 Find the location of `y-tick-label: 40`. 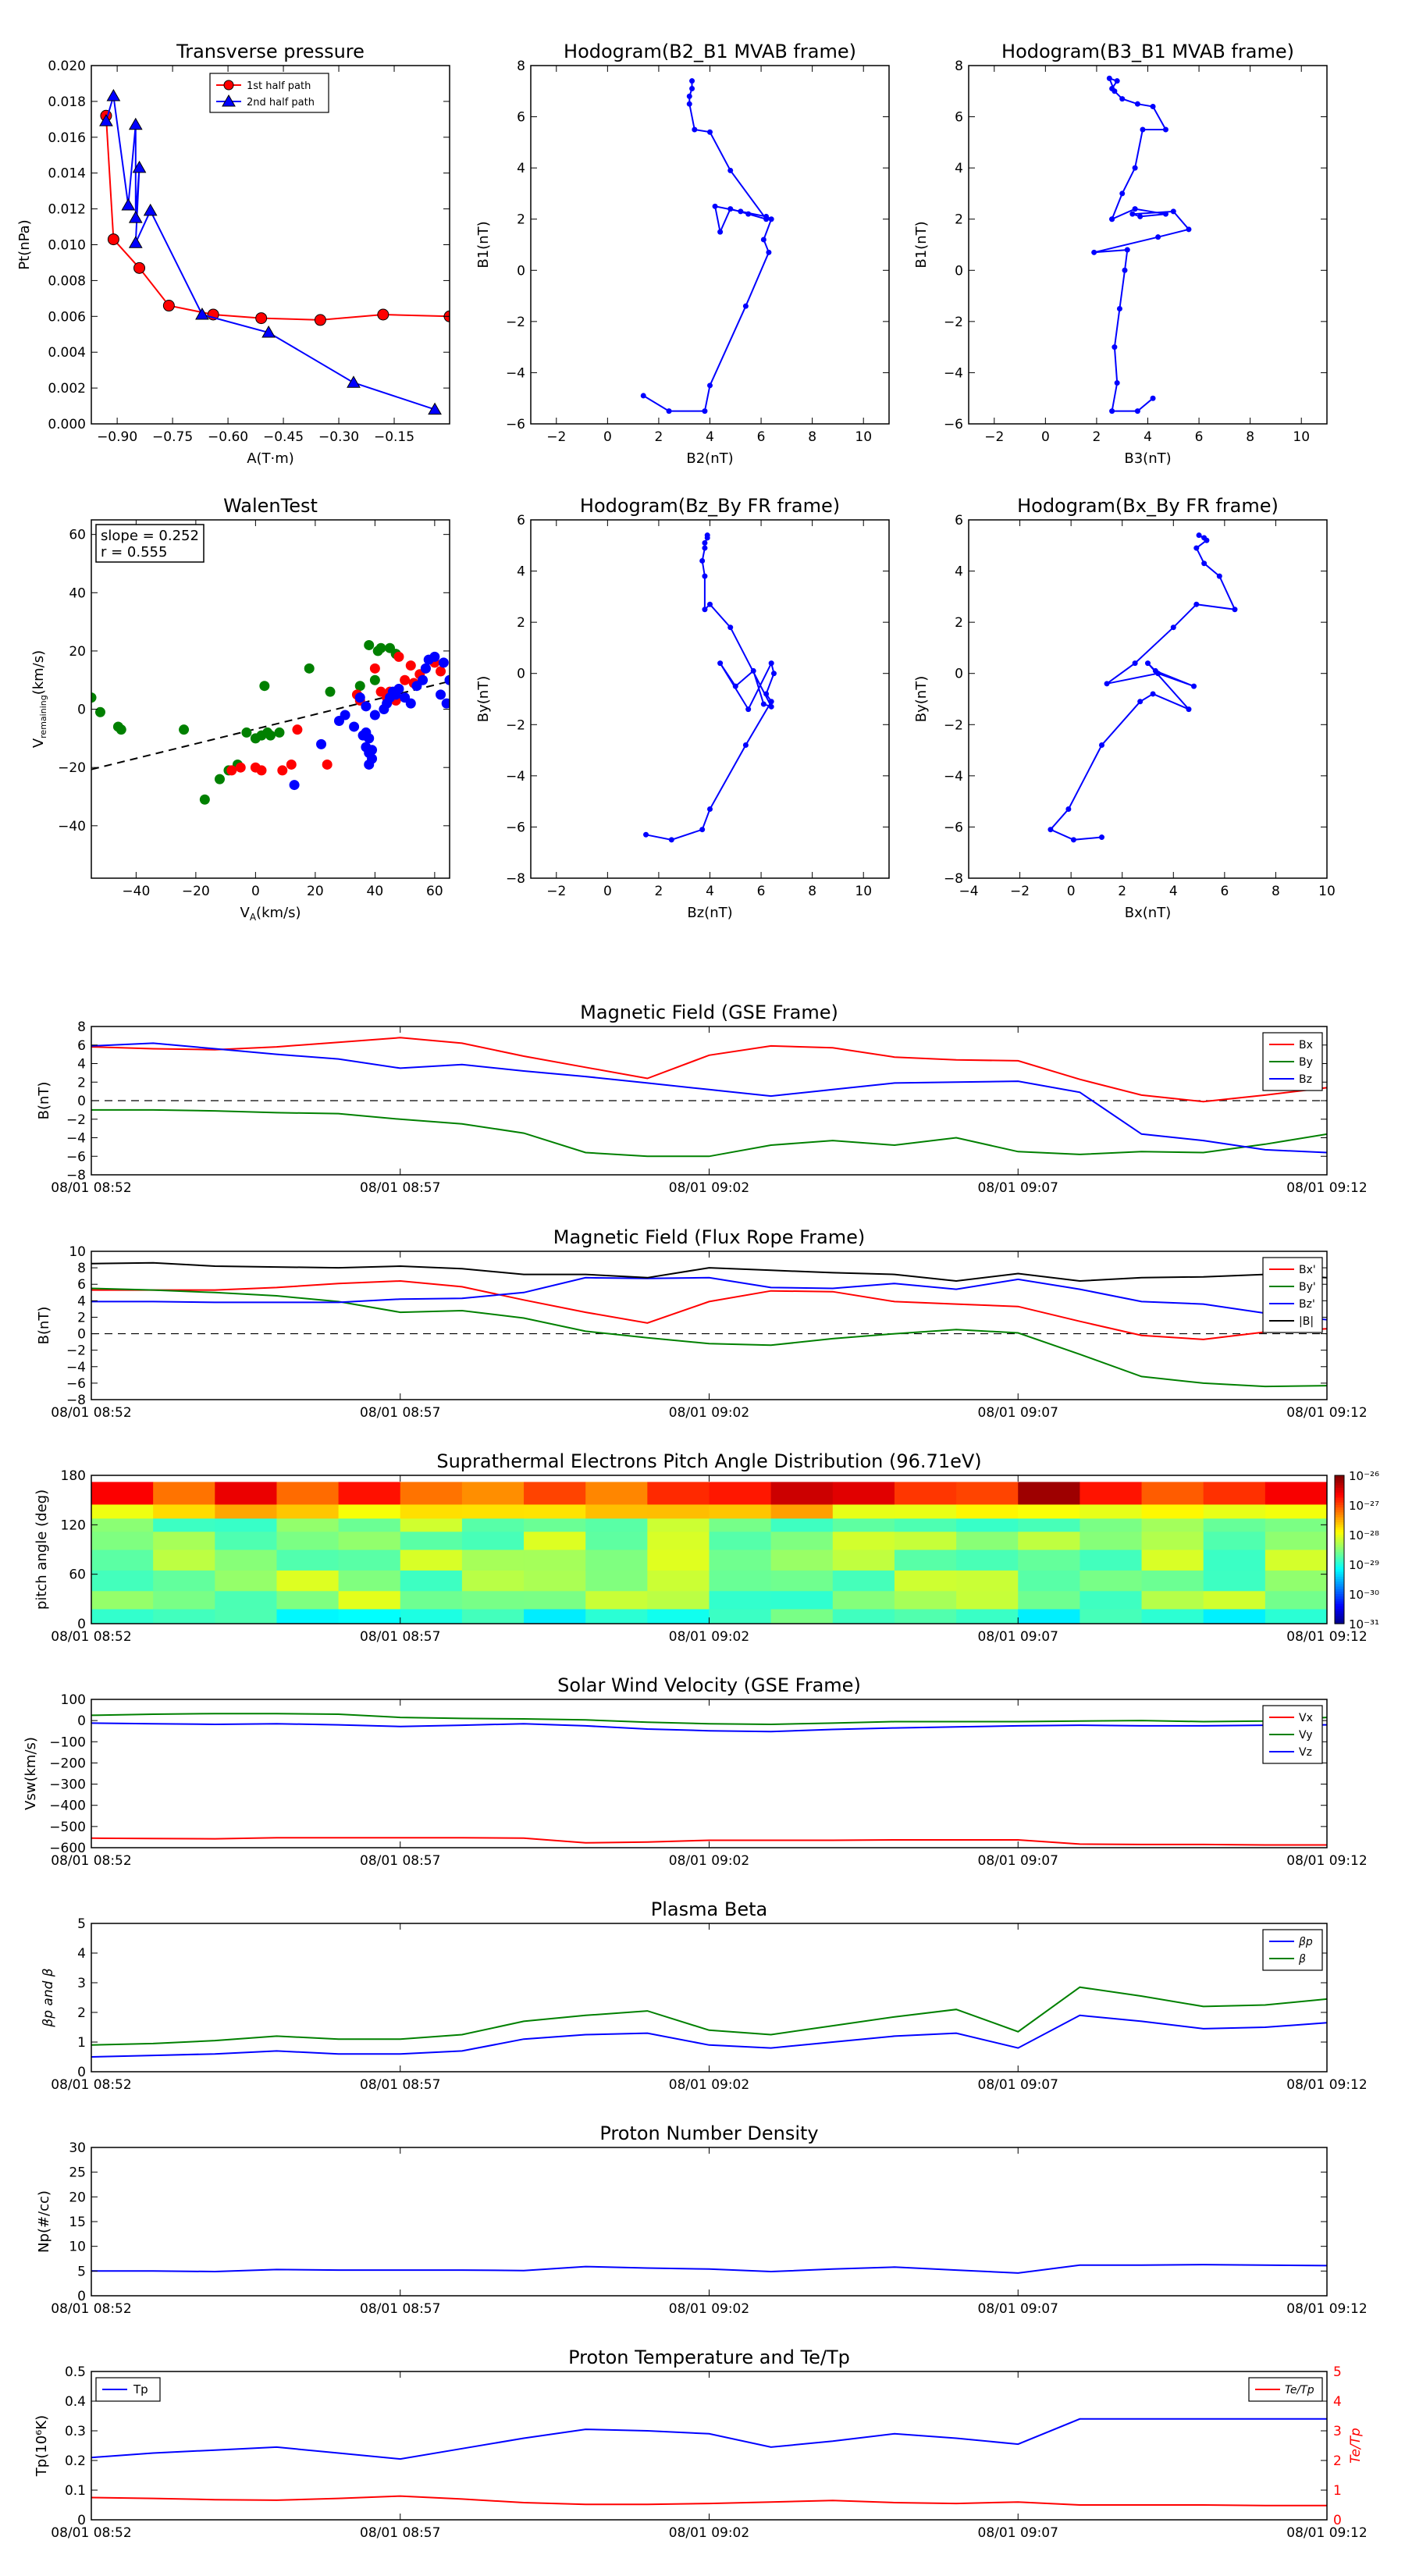

y-tick-label: 40 is located at coordinates (77, 593).